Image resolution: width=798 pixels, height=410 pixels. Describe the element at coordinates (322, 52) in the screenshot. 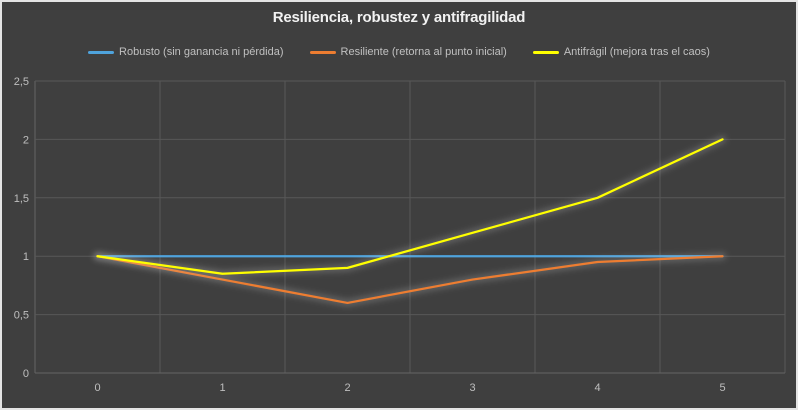

I see `legend-swatch-resiliente` at that location.